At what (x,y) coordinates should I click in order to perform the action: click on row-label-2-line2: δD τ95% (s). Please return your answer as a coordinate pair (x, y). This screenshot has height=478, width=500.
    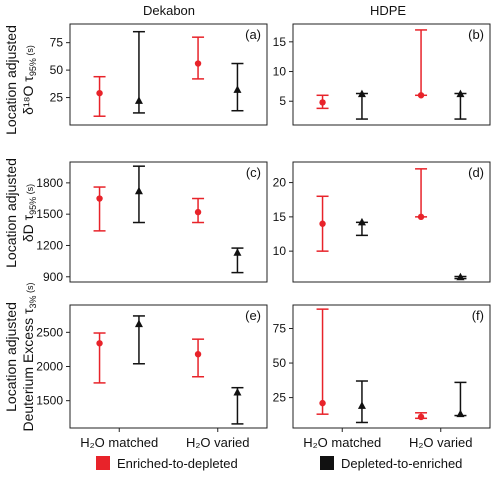
    Looking at the image, I should click on (29, 213).